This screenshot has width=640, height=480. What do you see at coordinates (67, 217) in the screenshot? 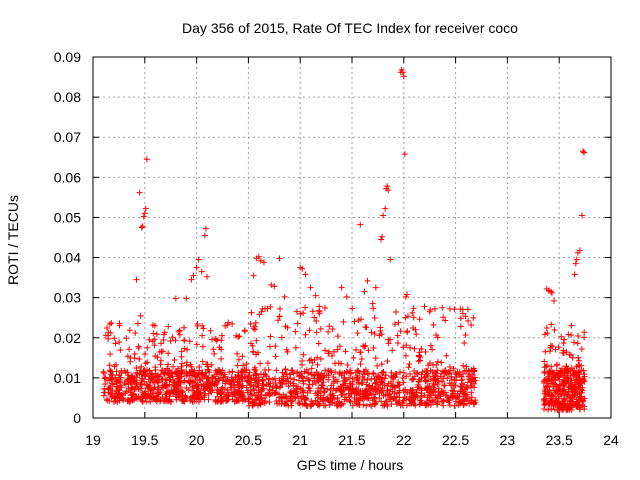
I see `y-tick-label: 0.05` at bounding box center [67, 217].